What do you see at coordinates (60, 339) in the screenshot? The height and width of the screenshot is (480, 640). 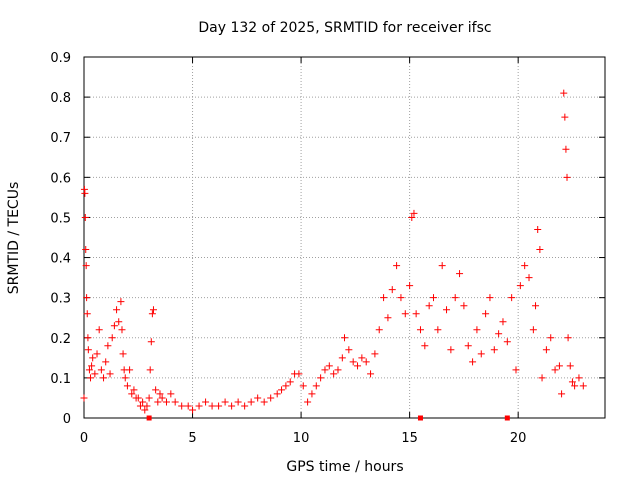 I see `y-tick-label: 0.2` at bounding box center [60, 339].